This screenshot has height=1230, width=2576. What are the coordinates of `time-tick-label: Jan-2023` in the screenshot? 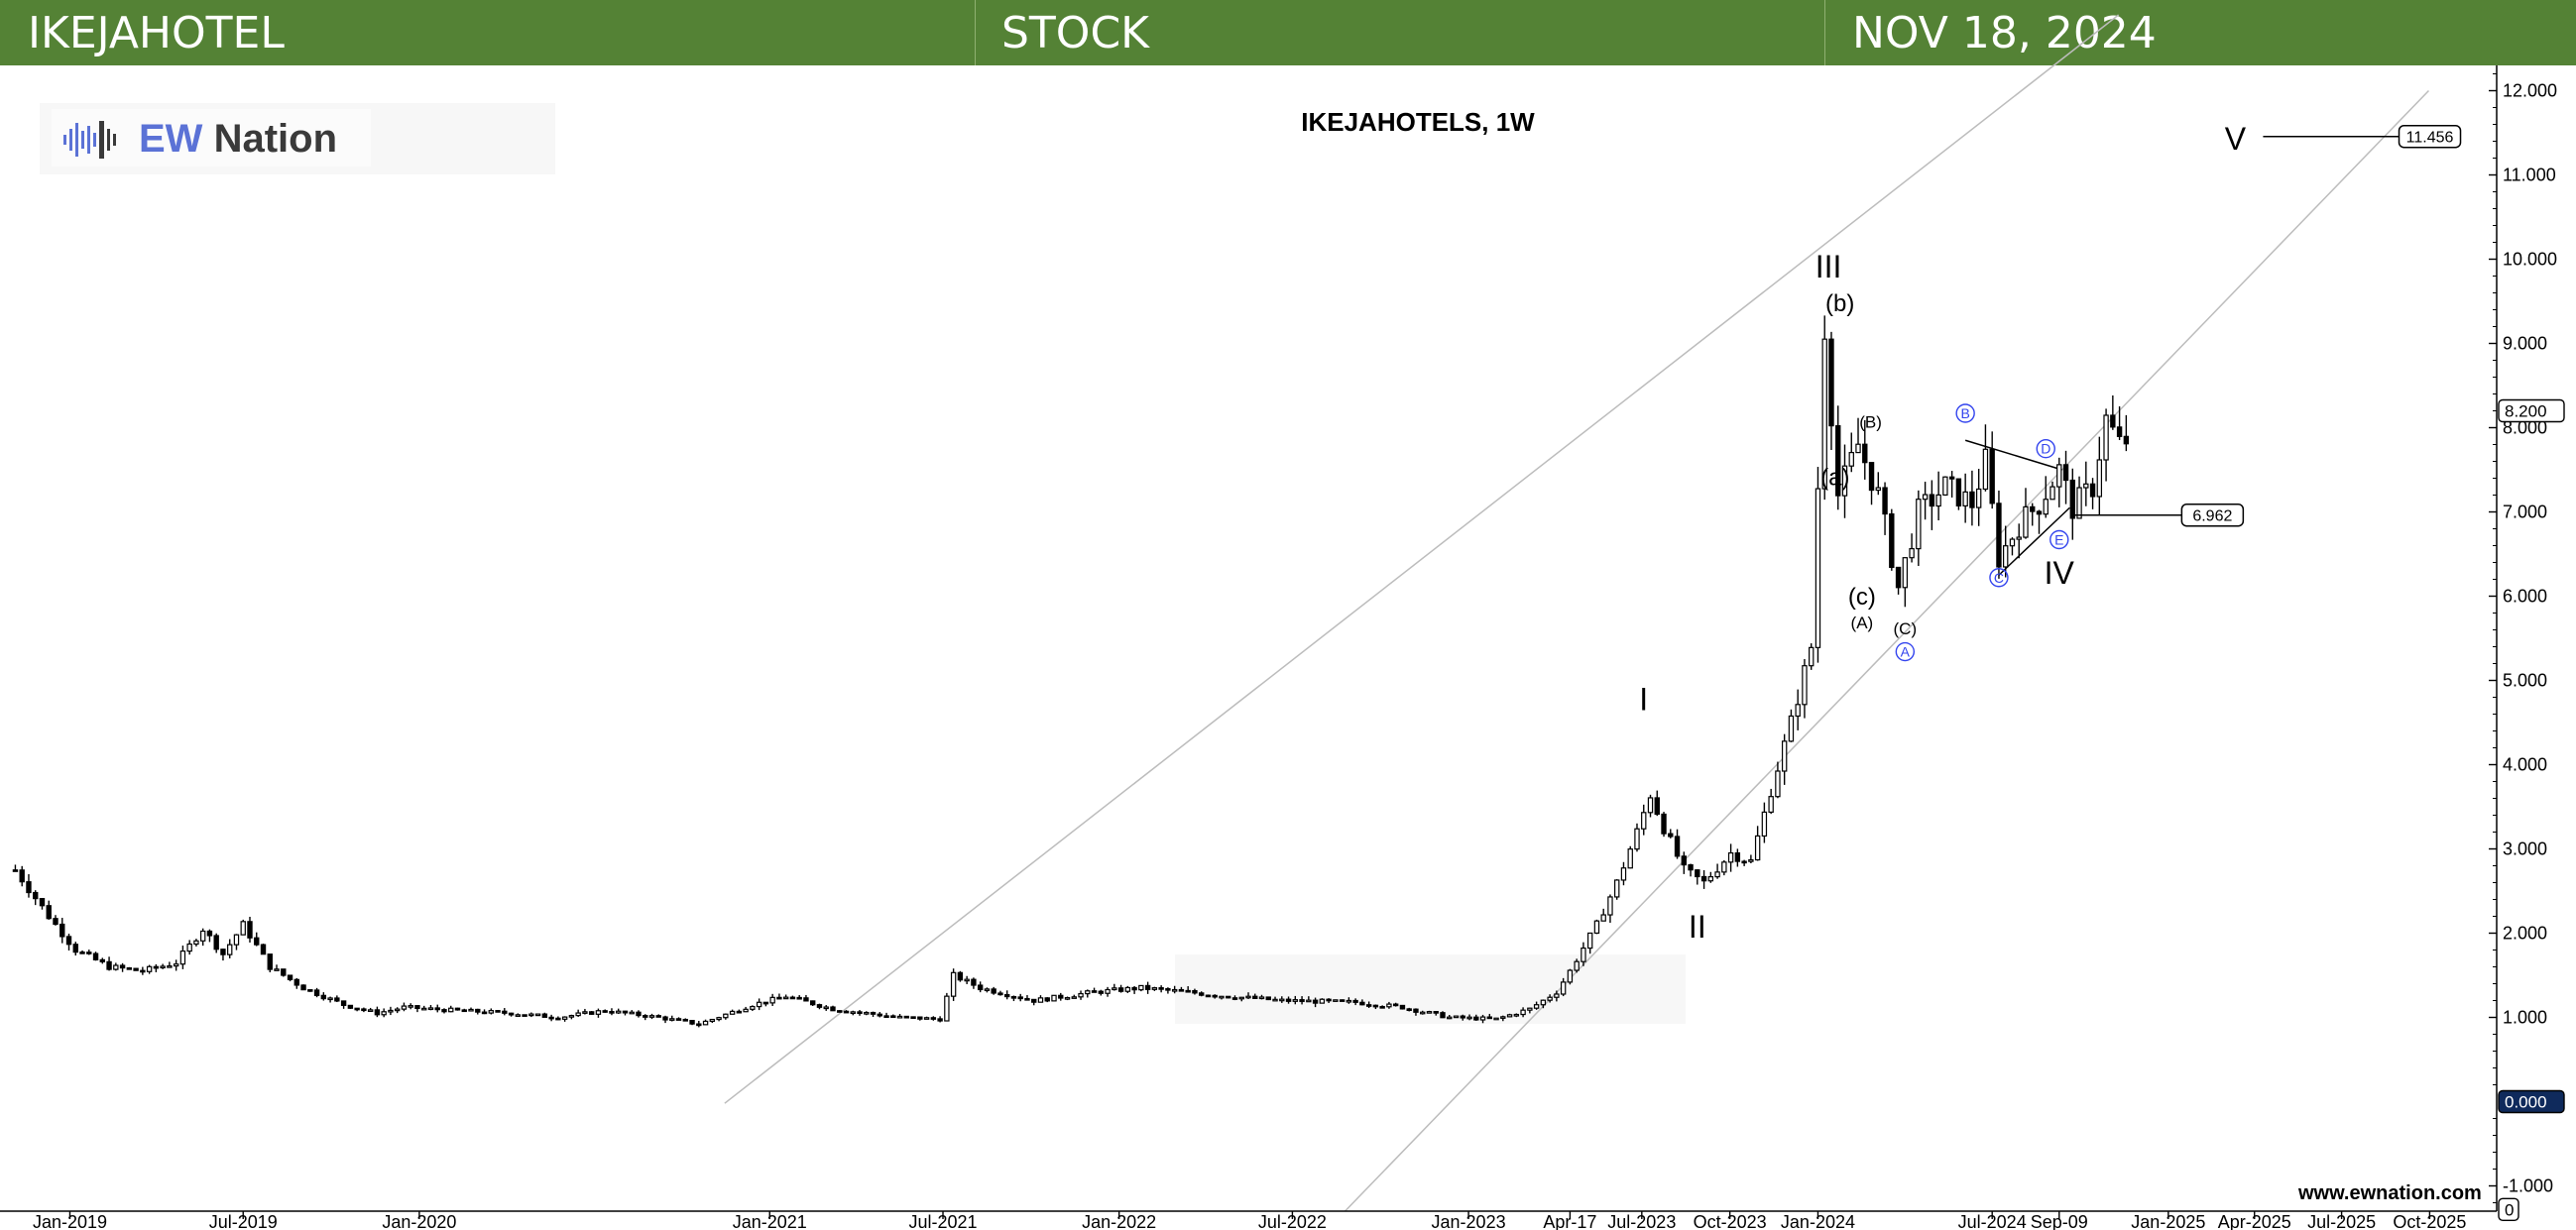 It's located at (1469, 1221).